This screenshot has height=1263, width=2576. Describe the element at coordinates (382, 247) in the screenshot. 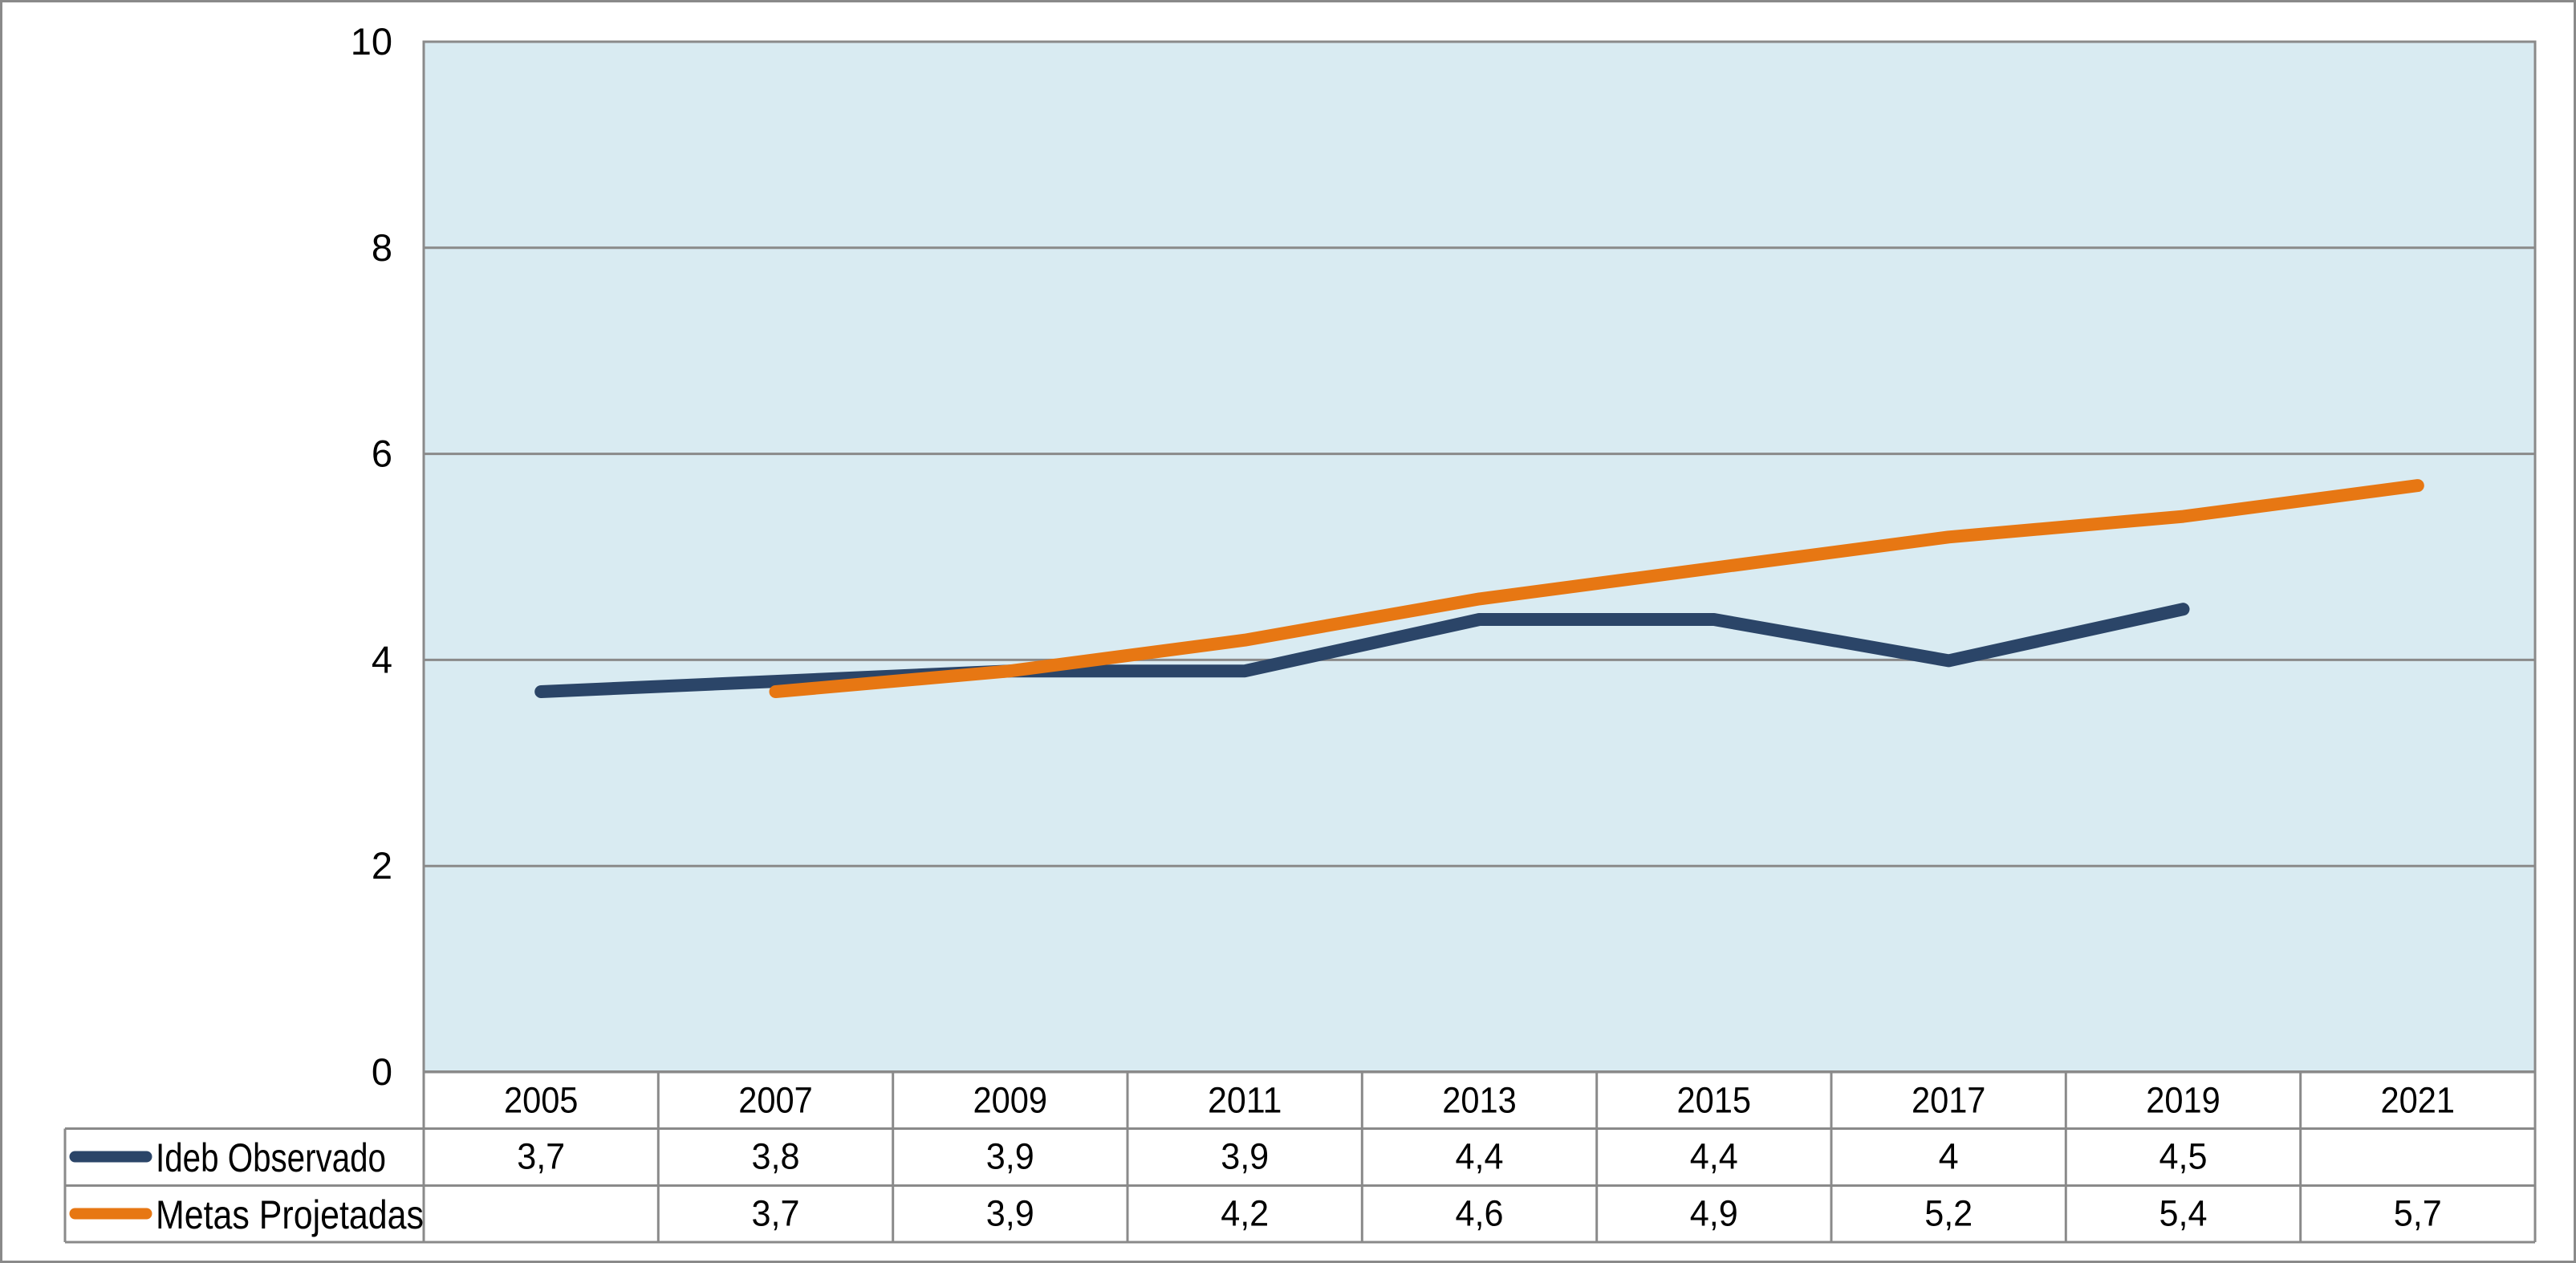

I see `svg-text: 8` at that location.